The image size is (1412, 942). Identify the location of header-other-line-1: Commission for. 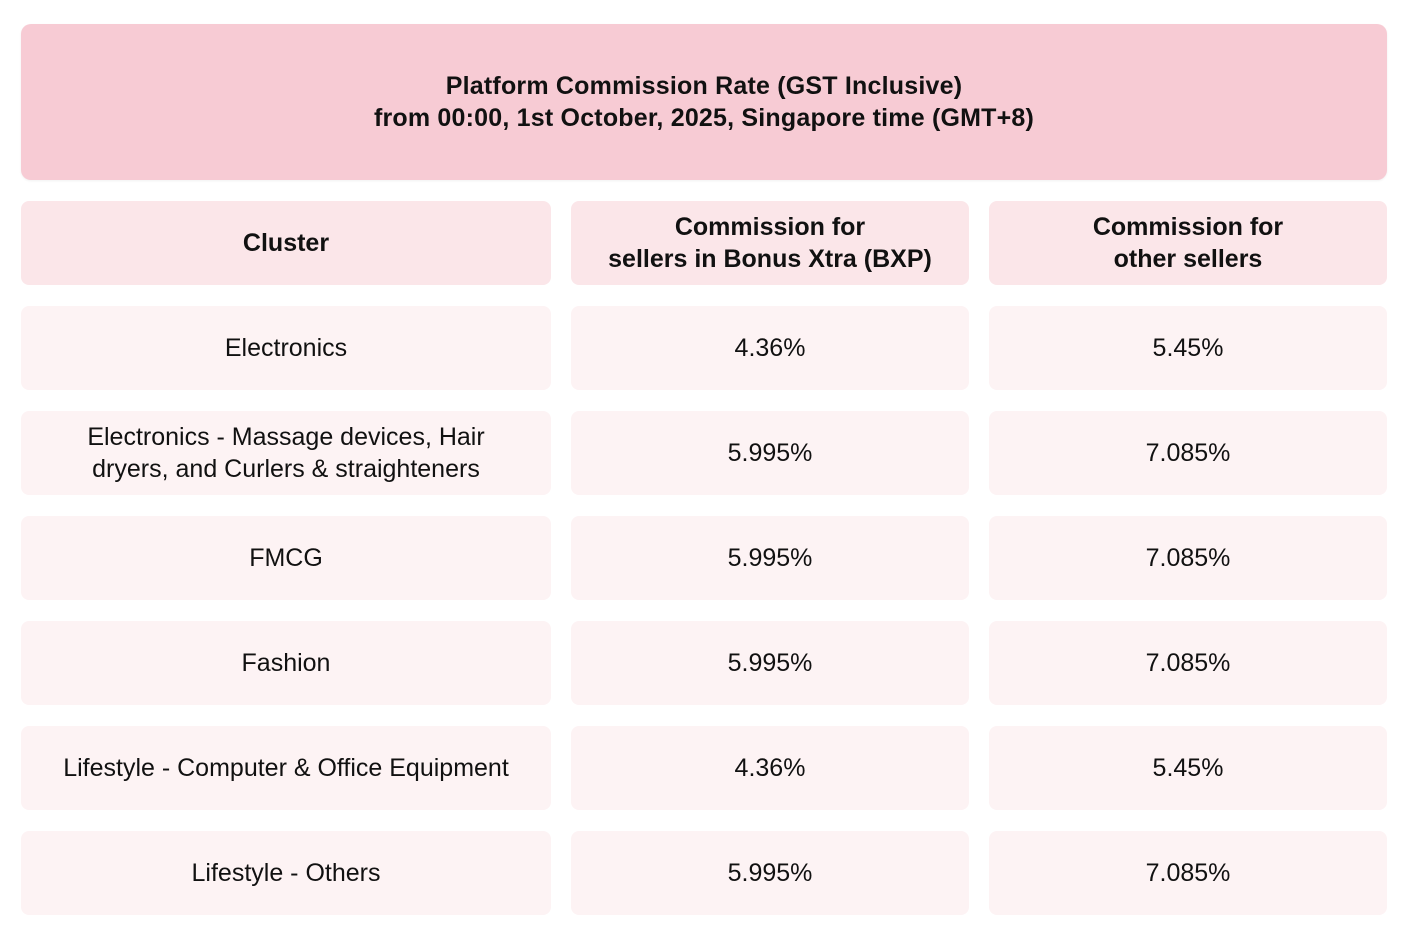
(1188, 227).